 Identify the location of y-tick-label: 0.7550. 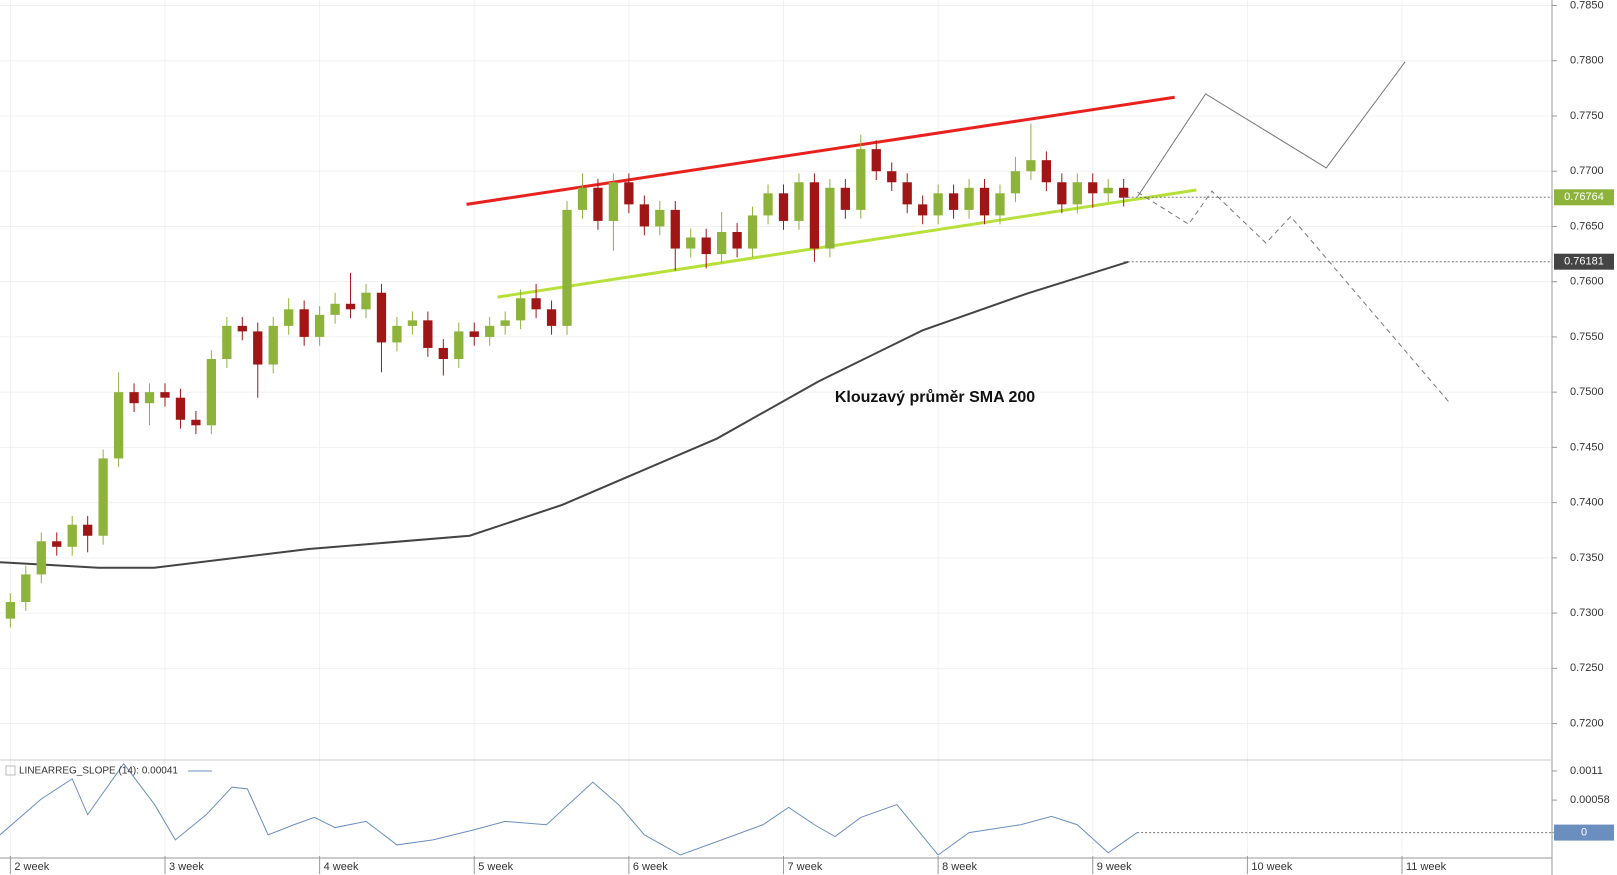
(1587, 337).